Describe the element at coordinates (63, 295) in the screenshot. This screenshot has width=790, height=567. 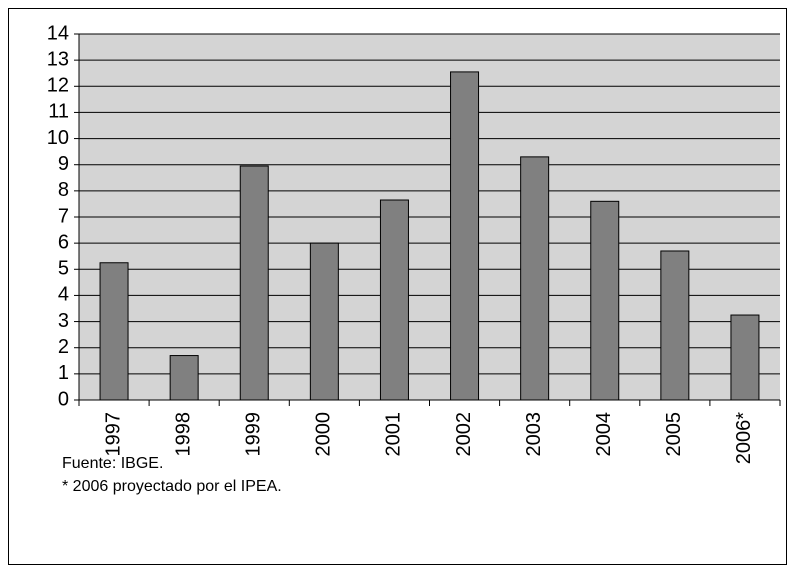
I see `y-tick-label: 4` at that location.